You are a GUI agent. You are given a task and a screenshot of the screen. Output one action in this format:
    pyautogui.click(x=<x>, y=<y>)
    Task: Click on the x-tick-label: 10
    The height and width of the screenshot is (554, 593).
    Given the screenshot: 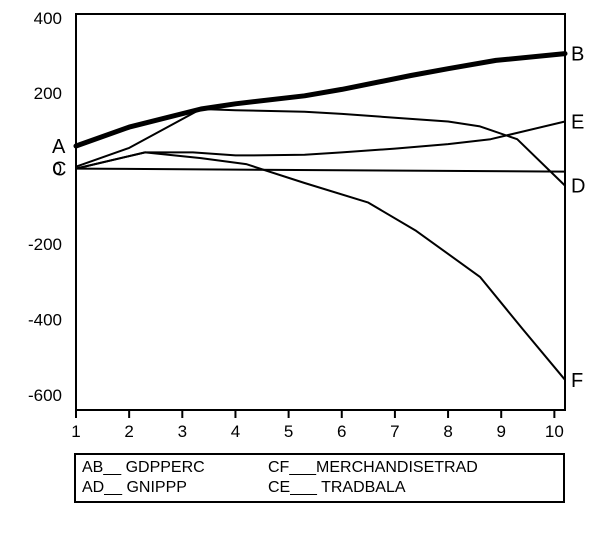 What is the action you would take?
    pyautogui.click(x=554, y=431)
    